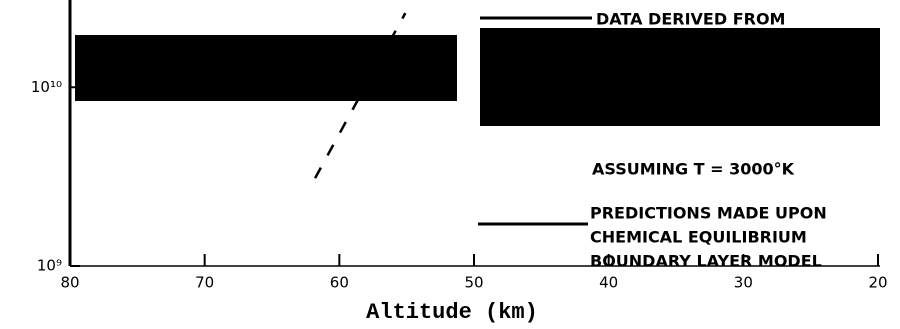 Image resolution: width=900 pixels, height=329 pixels. Describe the element at coordinates (877, 283) in the screenshot. I see `x-tick-label: 20` at that location.